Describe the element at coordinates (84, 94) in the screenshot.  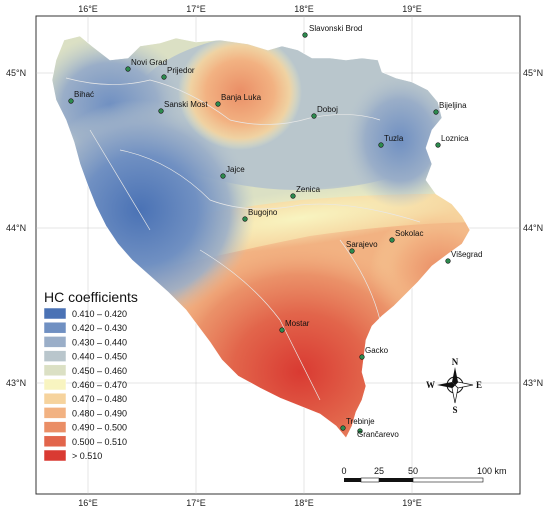
I see `city-label: Bihać` at that location.